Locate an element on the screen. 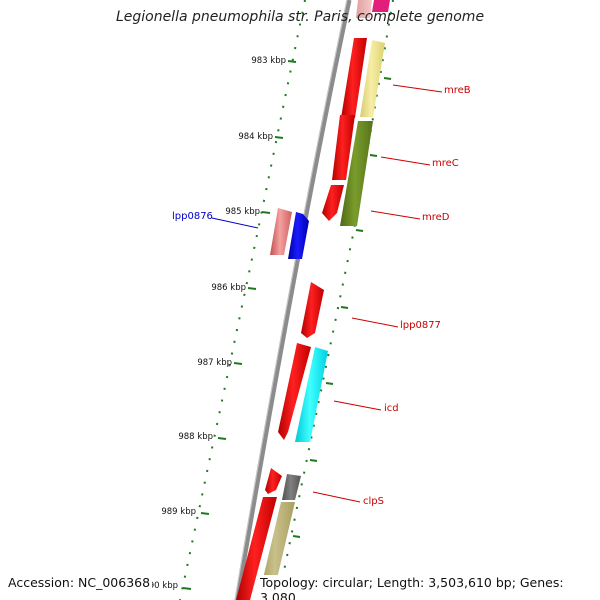 This screenshot has height=600, width=600. rna-lpp0876 is located at coordinates (281, 231).